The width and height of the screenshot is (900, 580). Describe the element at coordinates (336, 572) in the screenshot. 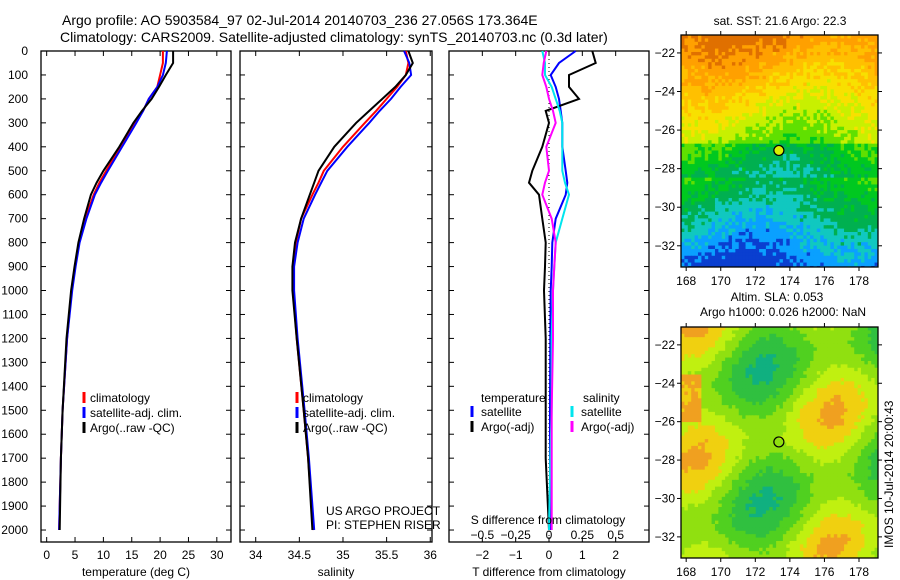

I see `x-axis-label: salinity` at that location.